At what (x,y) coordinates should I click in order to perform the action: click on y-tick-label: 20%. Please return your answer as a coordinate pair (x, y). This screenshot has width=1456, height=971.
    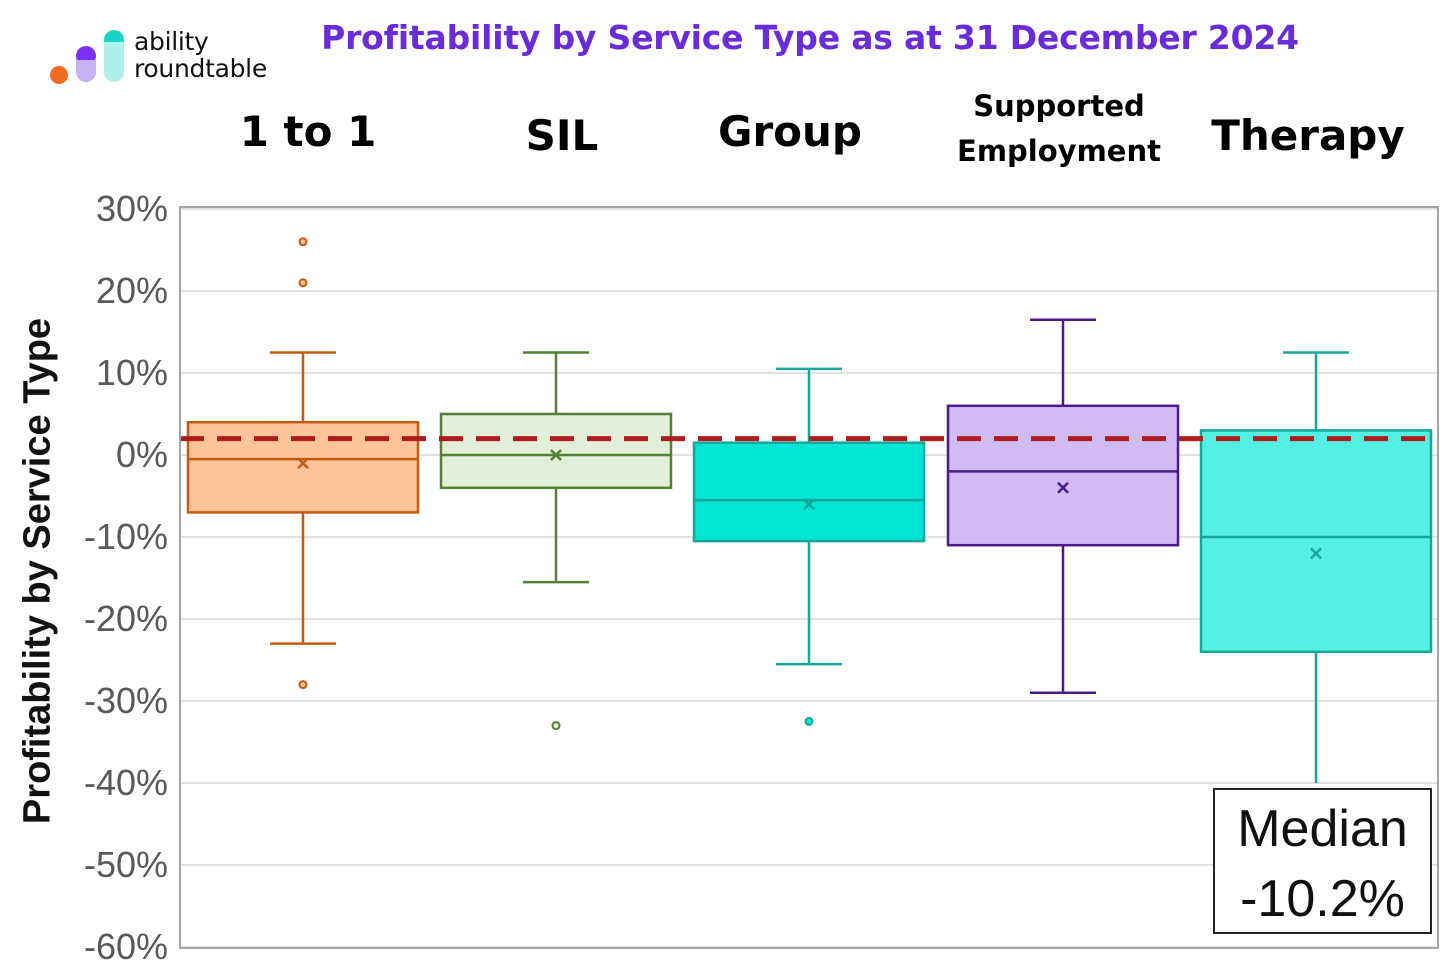
    Looking at the image, I should click on (132, 290).